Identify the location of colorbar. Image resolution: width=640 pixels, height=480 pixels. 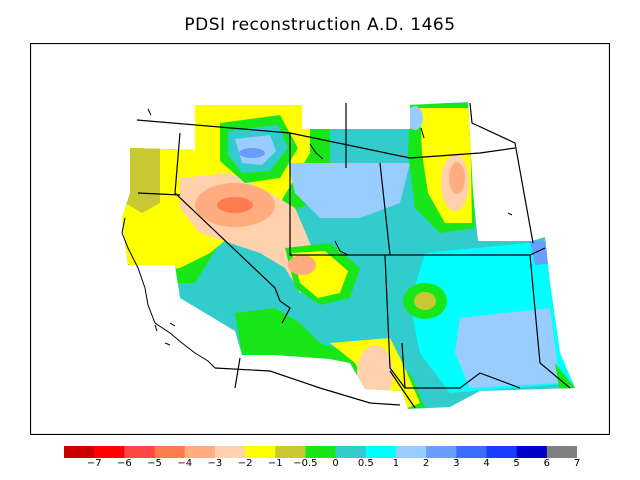
(320, 452).